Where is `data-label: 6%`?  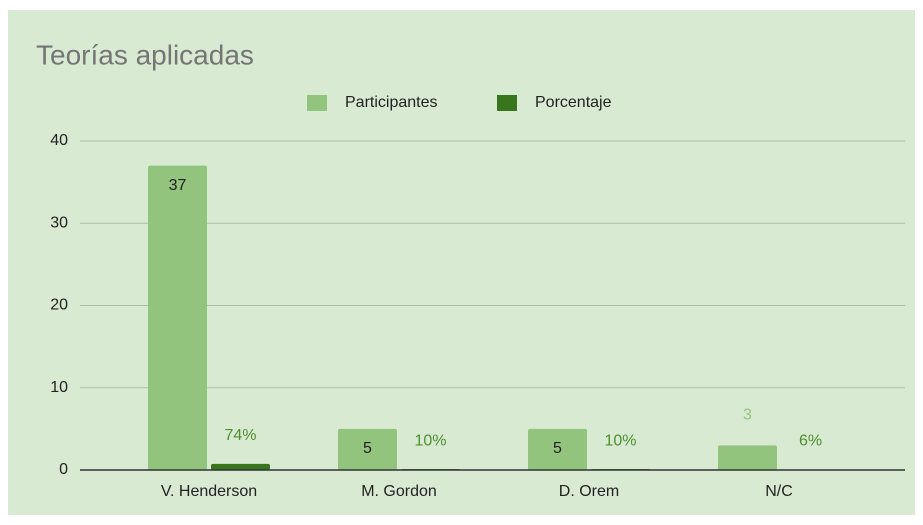
data-label: 6% is located at coordinates (810, 441).